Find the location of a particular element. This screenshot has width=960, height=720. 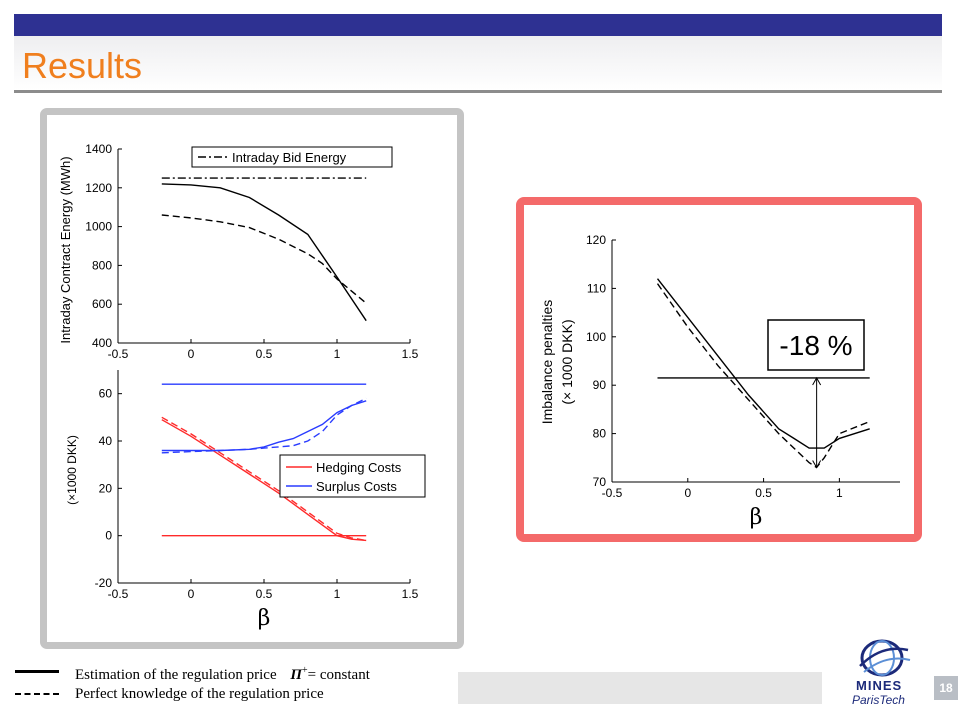

y-tick-label-0: 400 is located at coordinates (102, 343).